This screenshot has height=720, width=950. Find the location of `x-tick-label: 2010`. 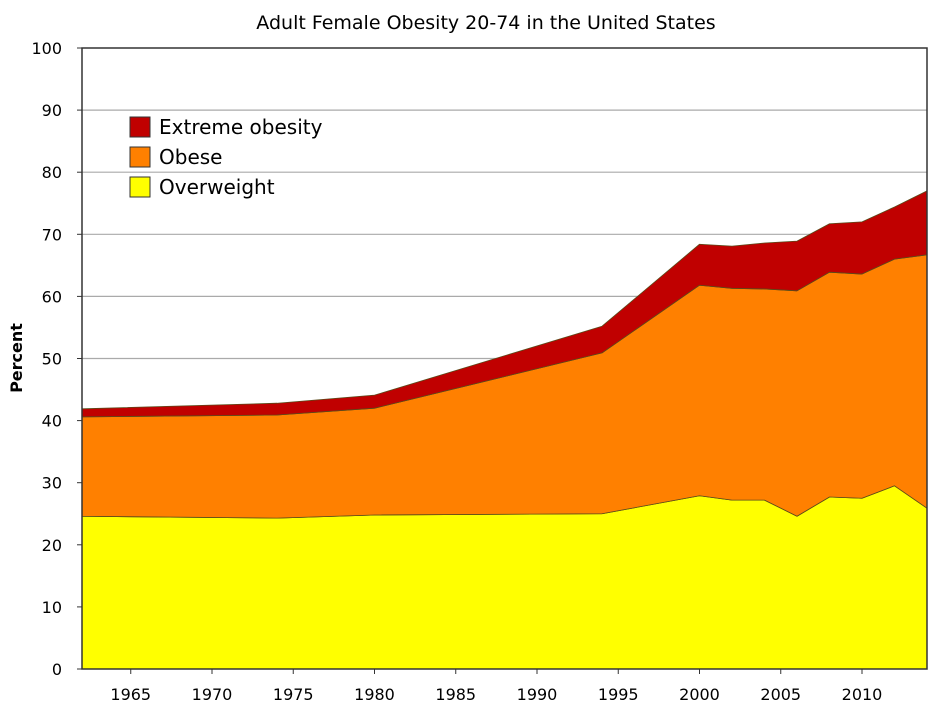

x-tick-label: 2010 is located at coordinates (862, 694).